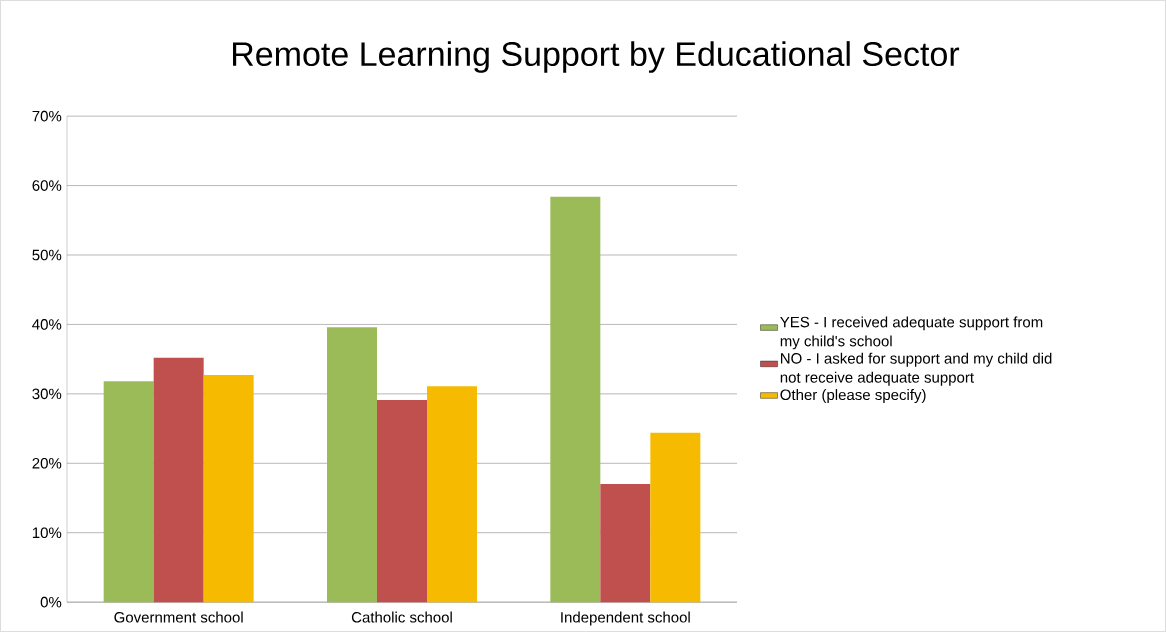 Image resolution: width=1166 pixels, height=632 pixels. I want to click on y-tick-label: 0%, so click(51, 602).